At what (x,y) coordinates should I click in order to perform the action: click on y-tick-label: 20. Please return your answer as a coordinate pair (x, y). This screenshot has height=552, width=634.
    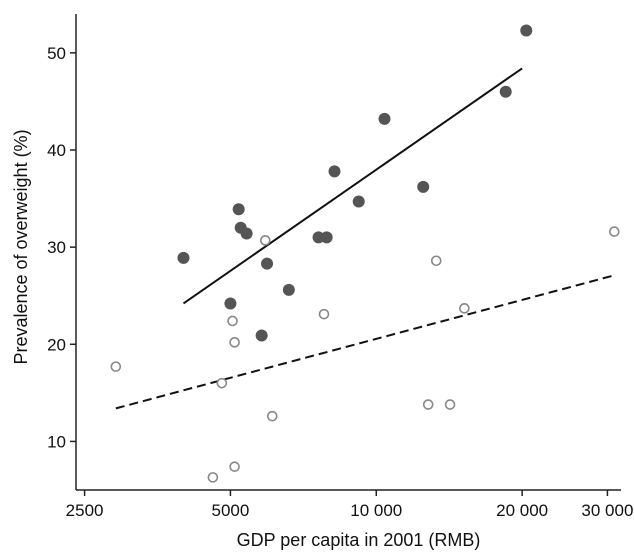
    Looking at the image, I should click on (56, 344).